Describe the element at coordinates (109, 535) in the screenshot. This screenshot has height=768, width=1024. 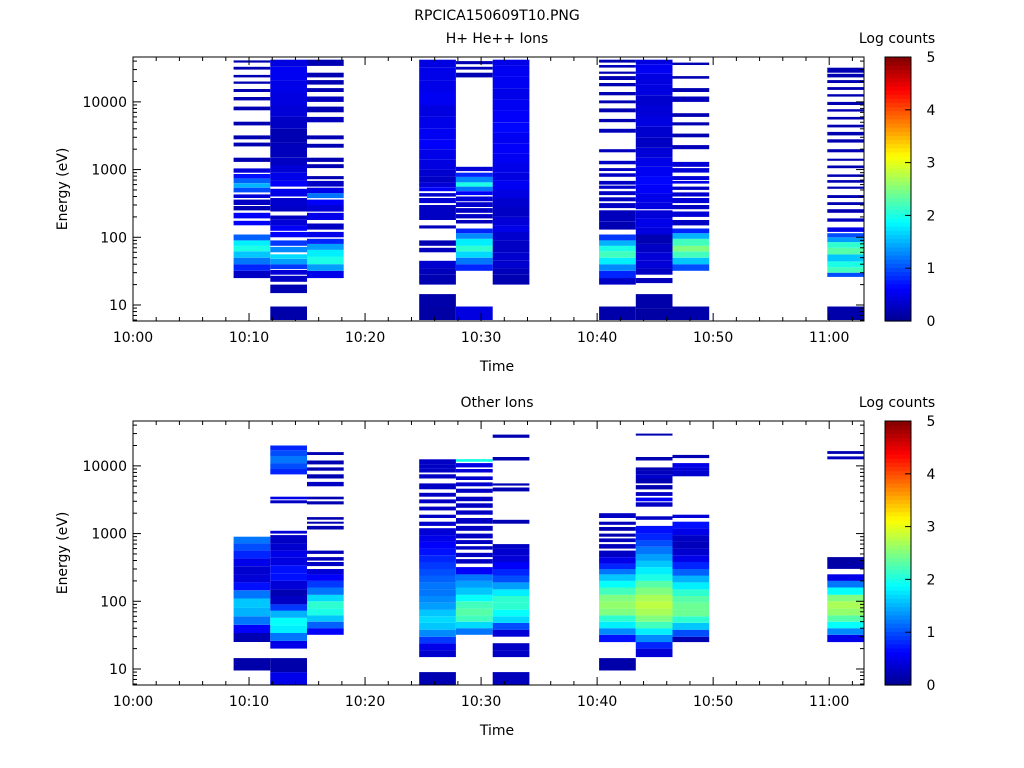
I see `y-tick-label: 1000` at that location.